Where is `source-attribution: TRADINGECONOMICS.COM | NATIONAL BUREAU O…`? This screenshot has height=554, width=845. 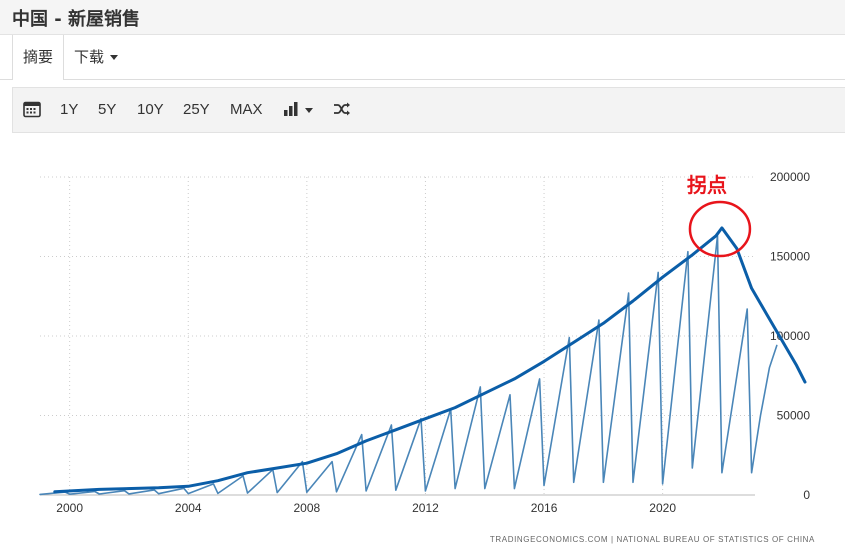 source-attribution: TRADINGECONOMICS.COM | NATIONAL BUREAU O… is located at coordinates (652, 539).